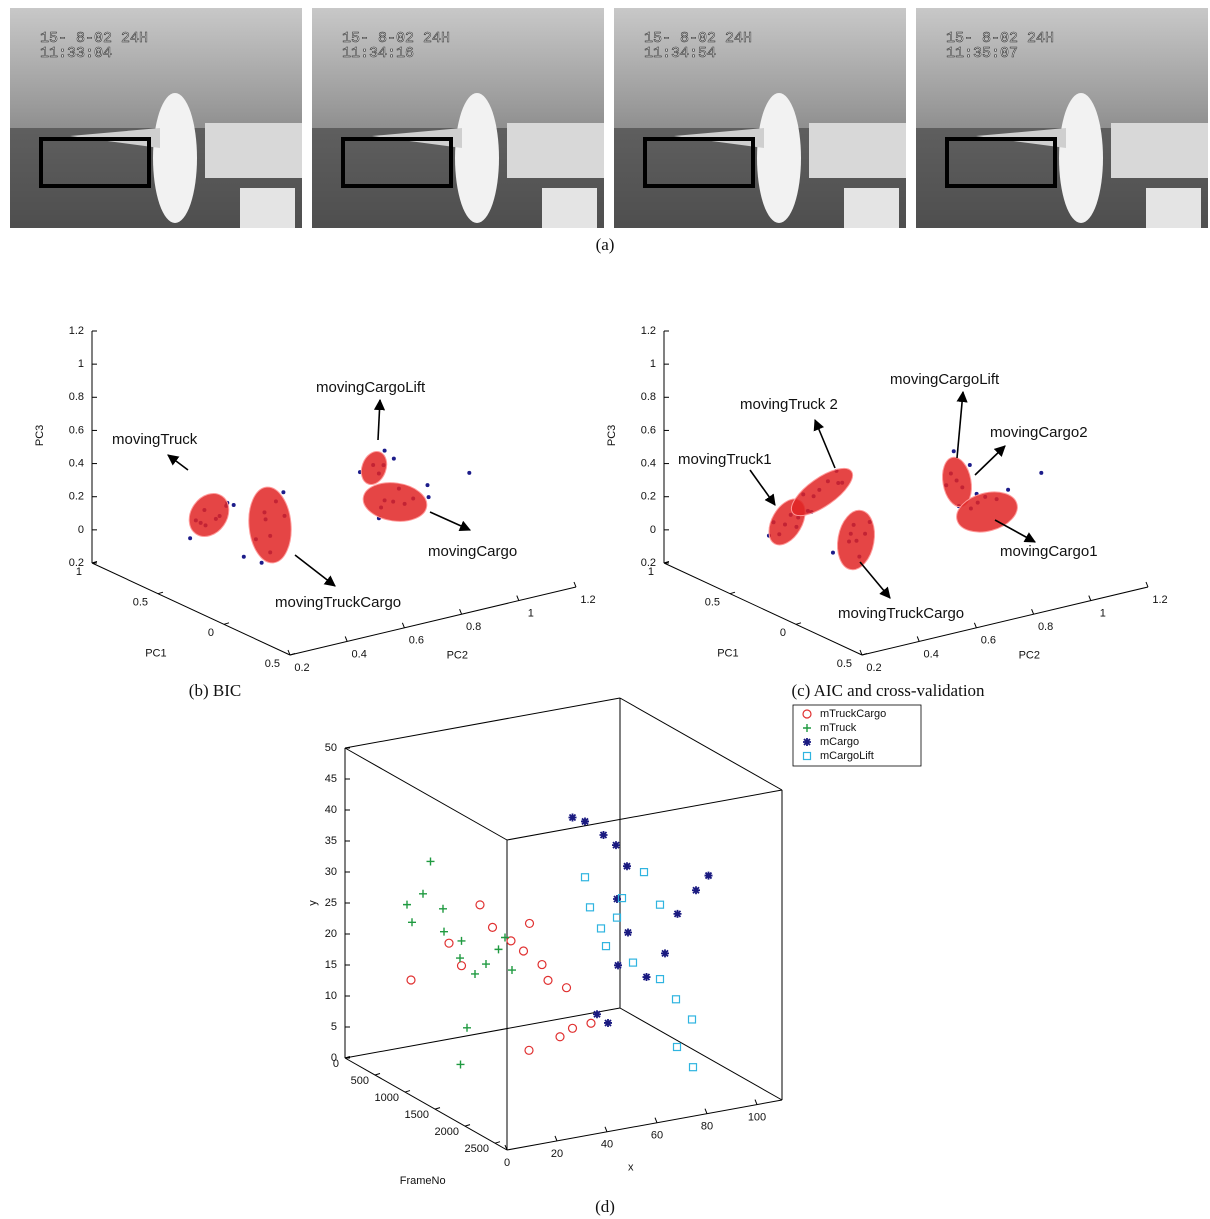 The width and height of the screenshot is (1210, 1219). What do you see at coordinates (417, 1115) in the screenshot?
I see `x-tick-label: 1500` at bounding box center [417, 1115].